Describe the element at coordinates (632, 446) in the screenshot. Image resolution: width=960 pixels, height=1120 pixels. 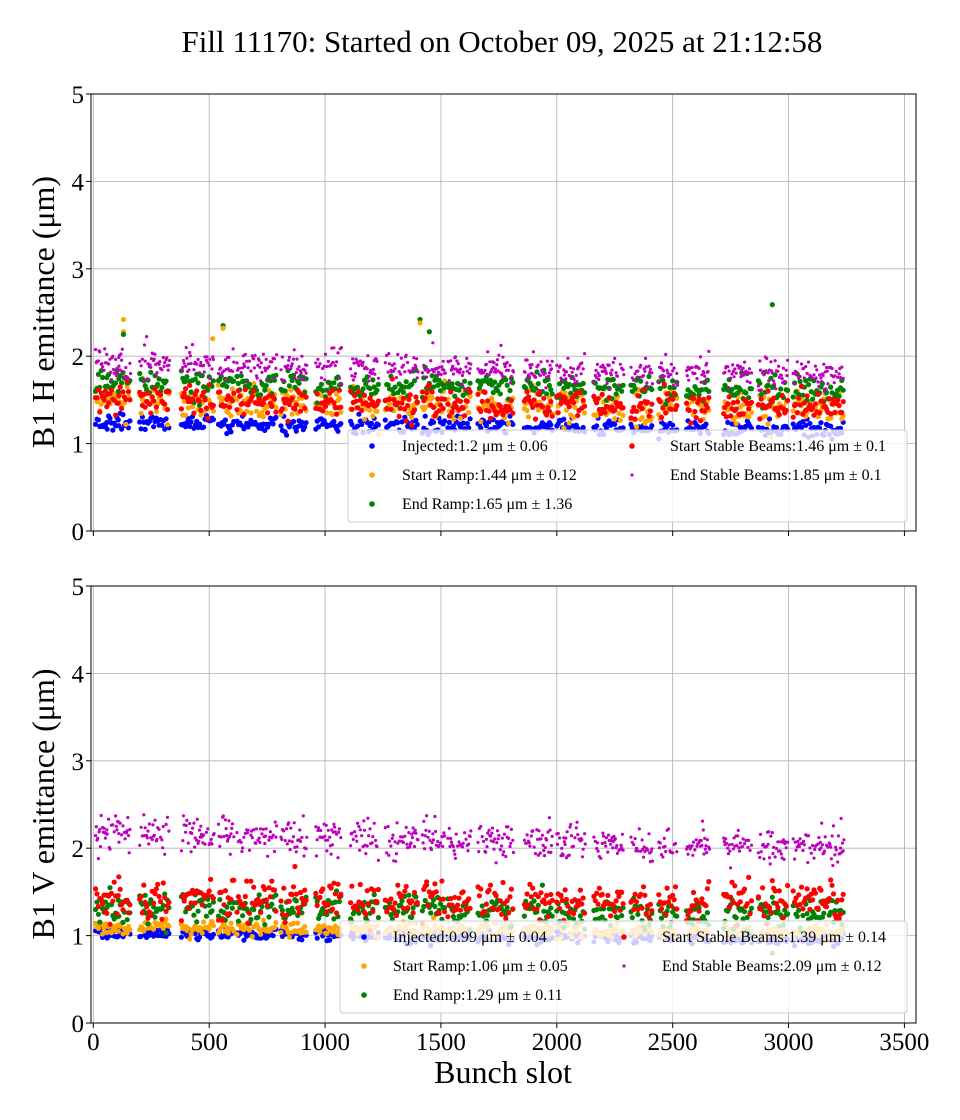
I see `legend-marker` at that location.